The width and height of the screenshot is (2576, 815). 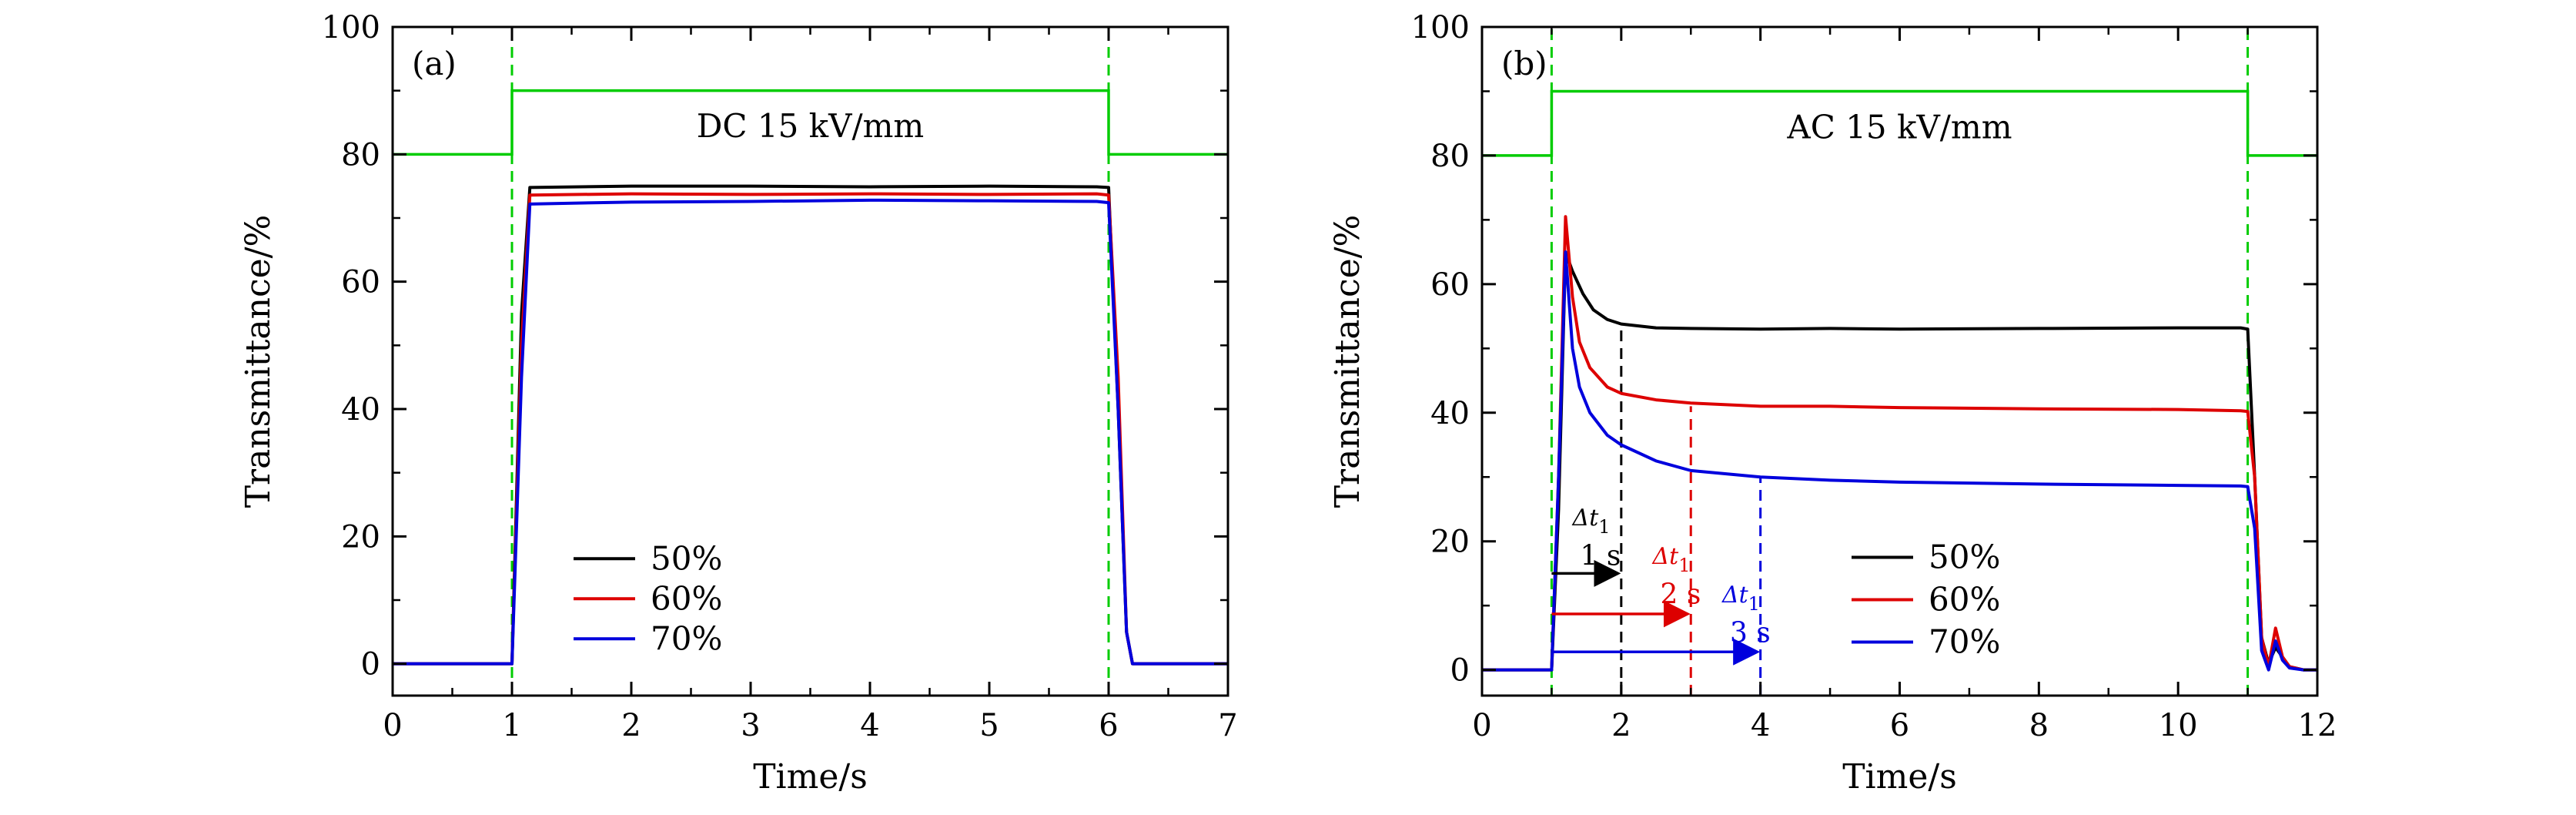 What do you see at coordinates (1227, 726) in the screenshot?
I see `x-tick-label: 7` at bounding box center [1227, 726].